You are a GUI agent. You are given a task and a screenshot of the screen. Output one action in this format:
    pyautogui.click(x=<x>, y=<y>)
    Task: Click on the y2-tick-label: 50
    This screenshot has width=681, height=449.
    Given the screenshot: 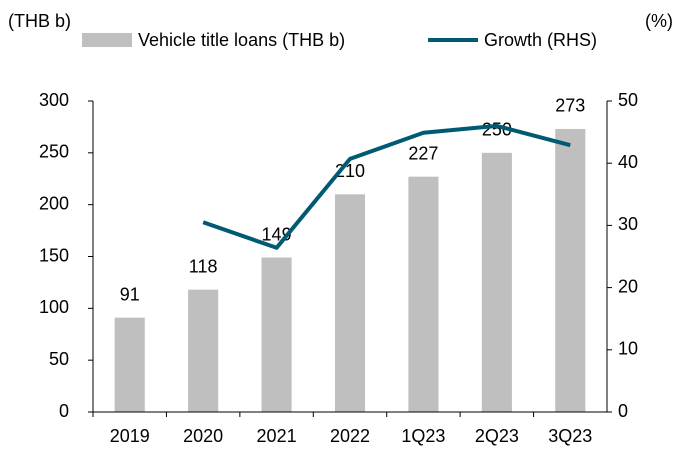 What is the action you would take?
    pyautogui.click(x=628, y=100)
    